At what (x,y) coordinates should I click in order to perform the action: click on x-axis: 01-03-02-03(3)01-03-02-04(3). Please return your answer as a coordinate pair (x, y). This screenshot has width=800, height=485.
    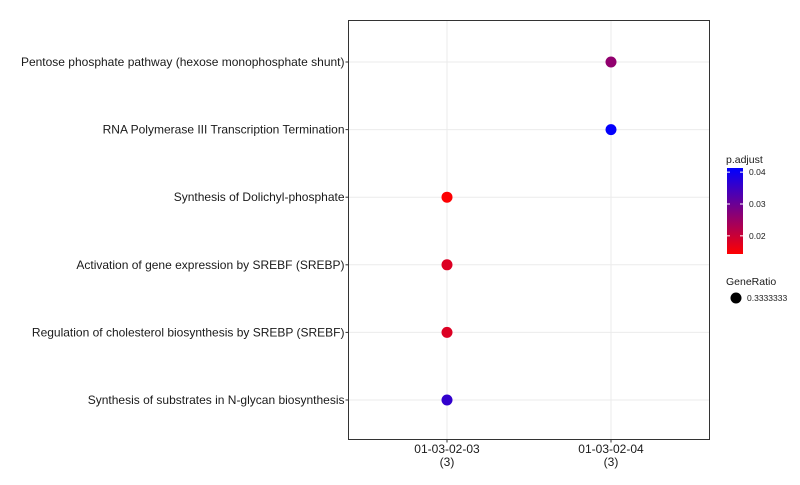
    Looking at the image, I should click on (529, 454).